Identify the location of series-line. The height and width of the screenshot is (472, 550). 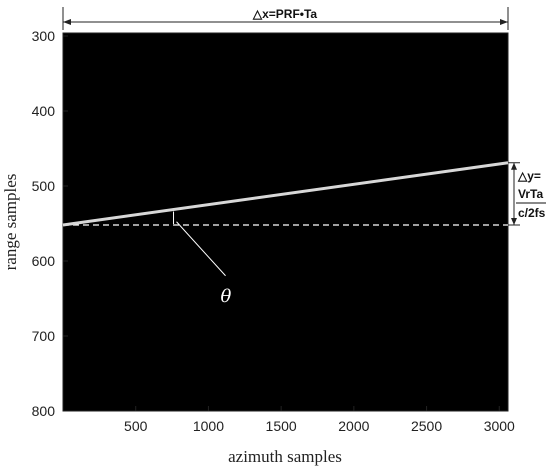
(285, 194).